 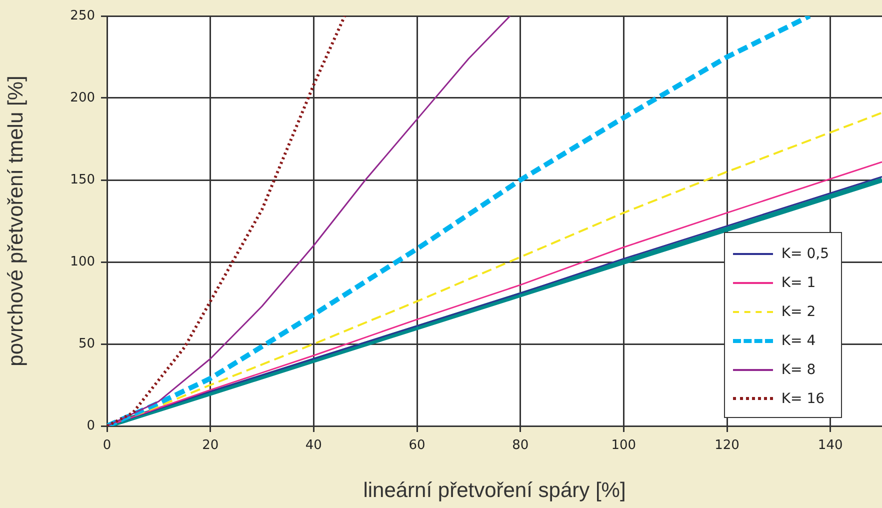 What do you see at coordinates (798, 312) in the screenshot?
I see `legend-label: K= 2` at bounding box center [798, 312].